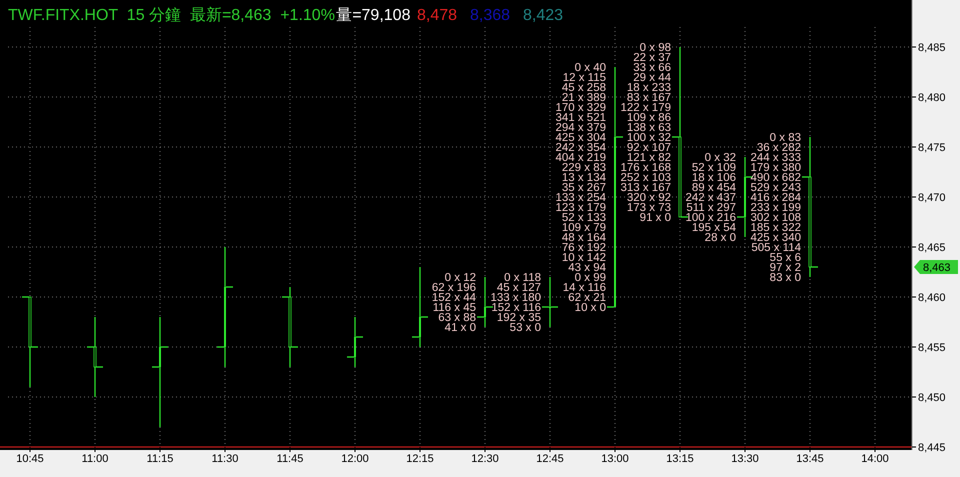  I want to click on x-tick-label: 11:45, so click(290, 459).